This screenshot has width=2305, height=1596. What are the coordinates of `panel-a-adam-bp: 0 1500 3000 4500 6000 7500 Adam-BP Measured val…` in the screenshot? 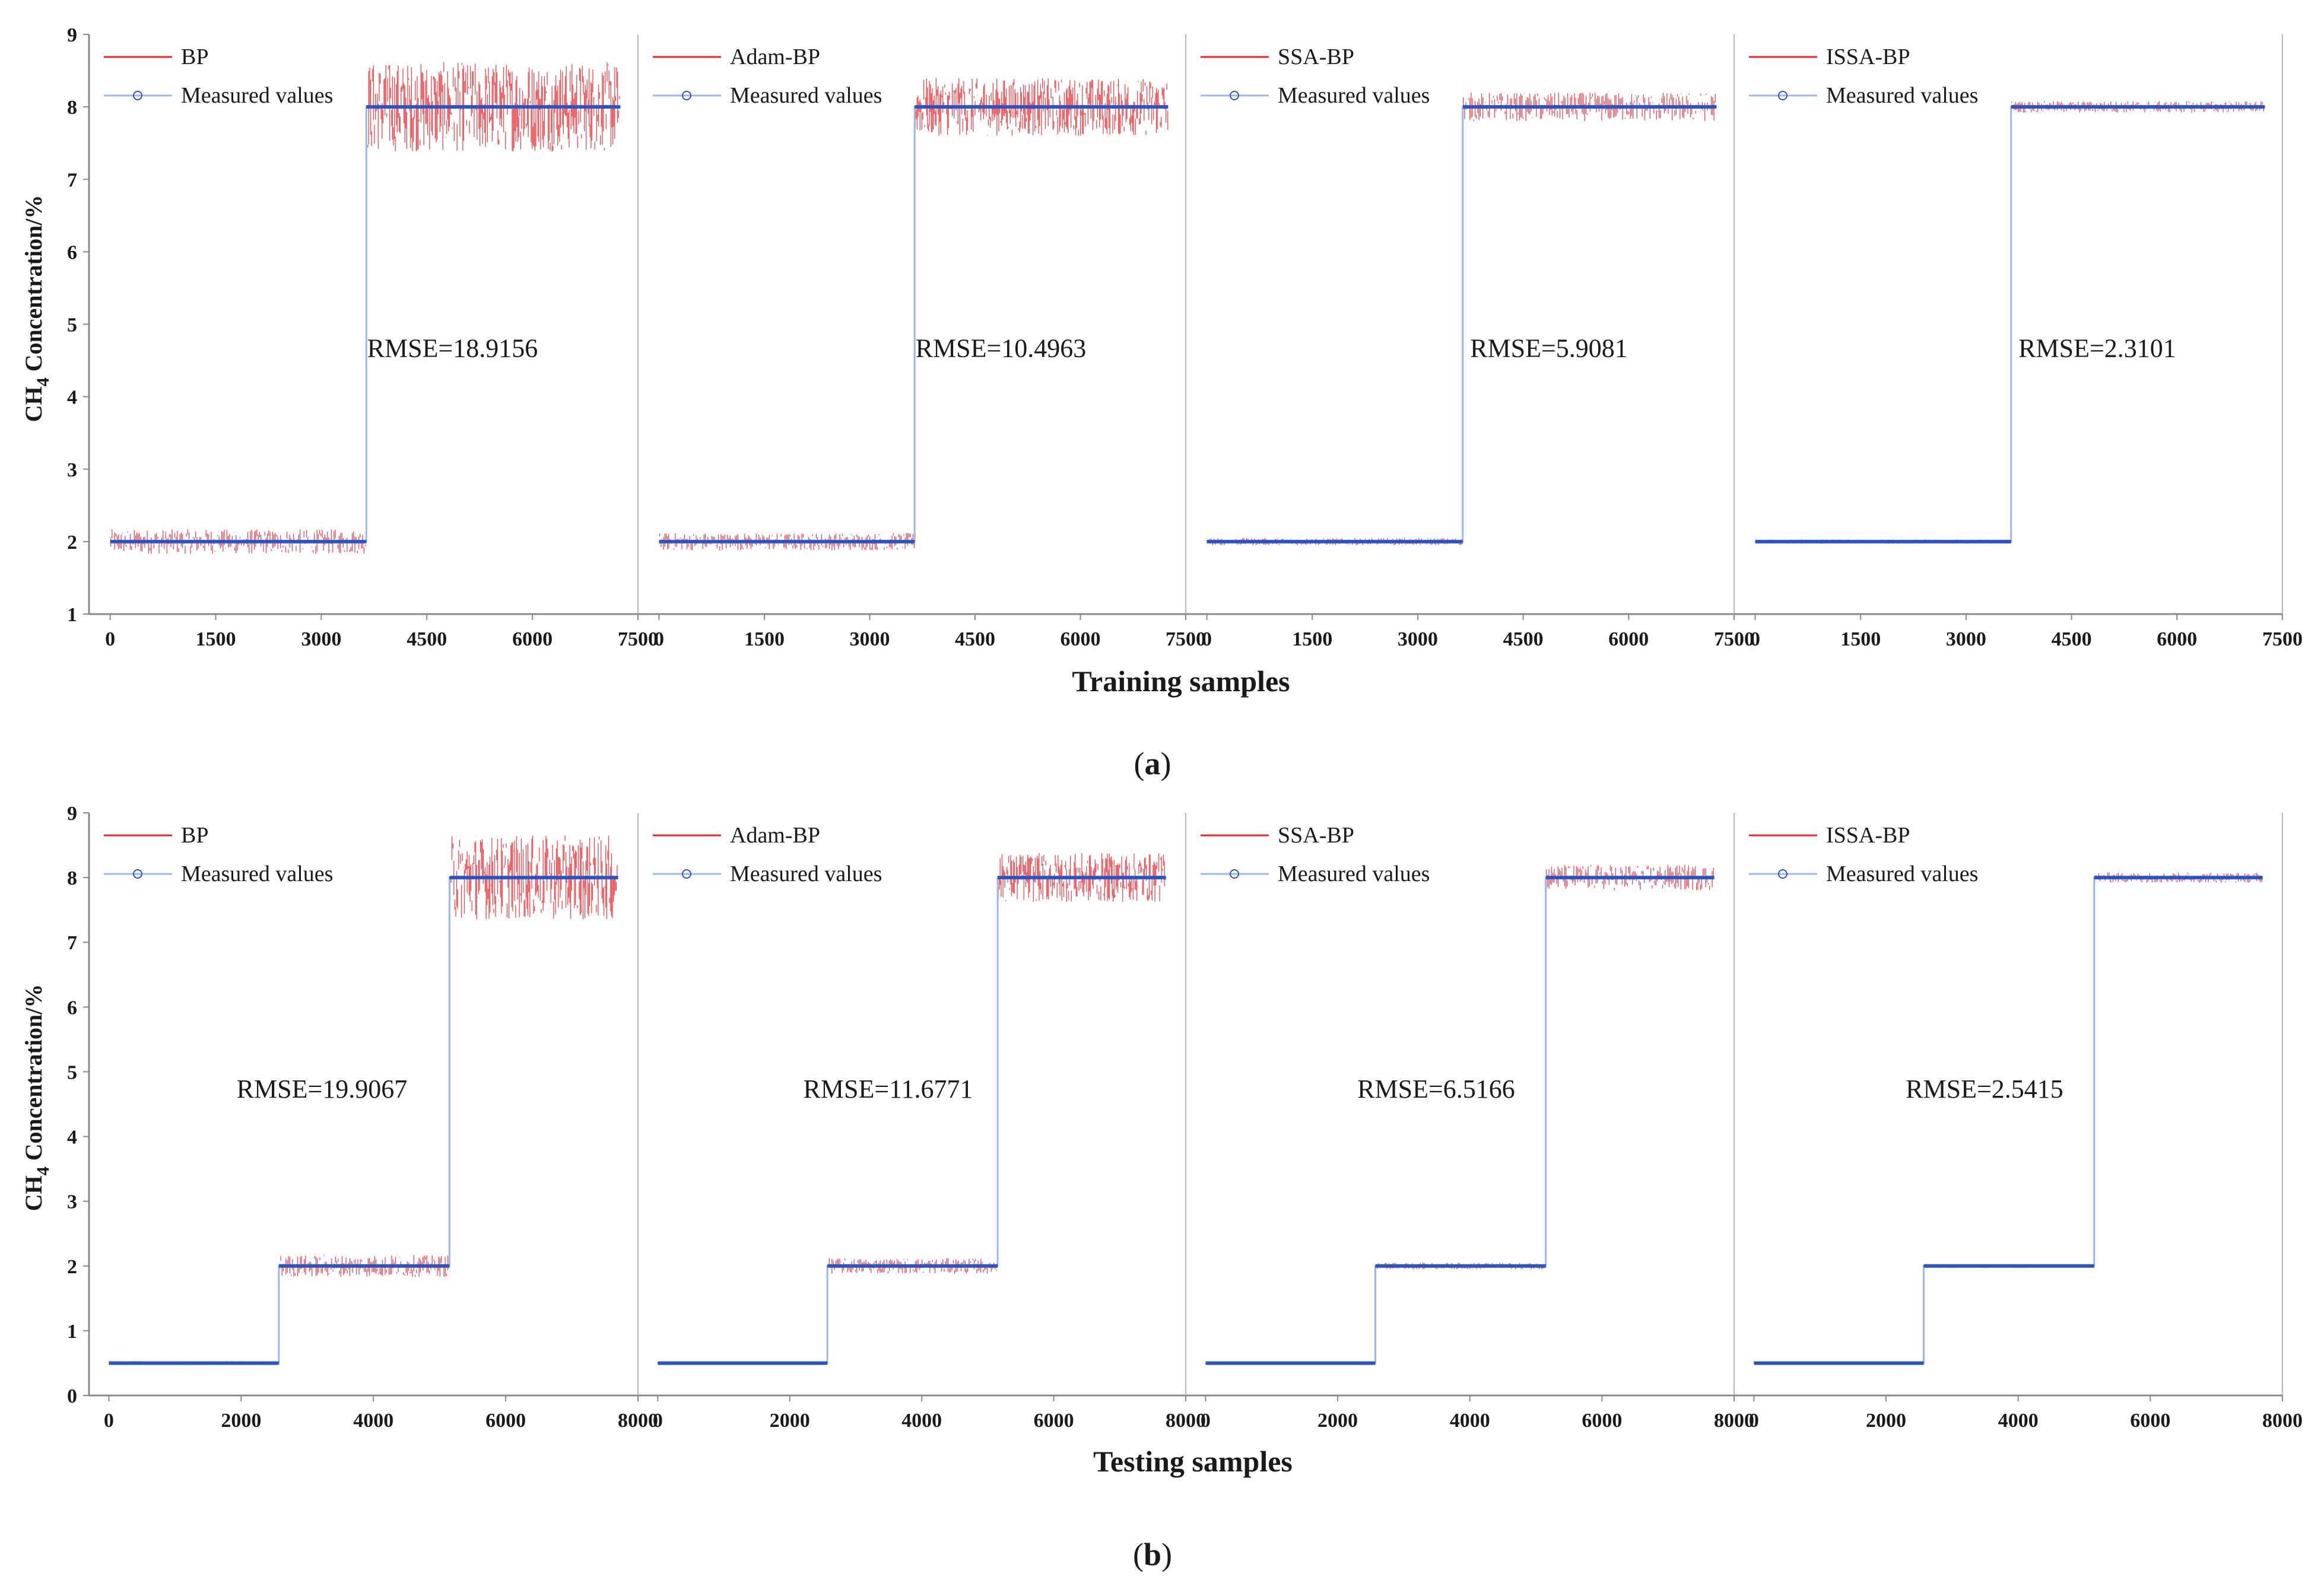 It's located at (922, 342).